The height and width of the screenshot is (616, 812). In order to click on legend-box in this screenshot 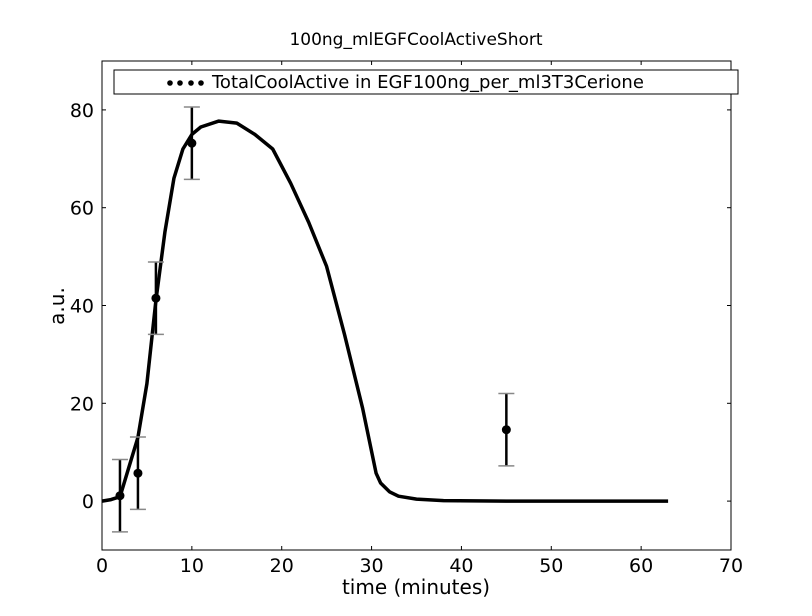, I will do `click(426, 82)`.